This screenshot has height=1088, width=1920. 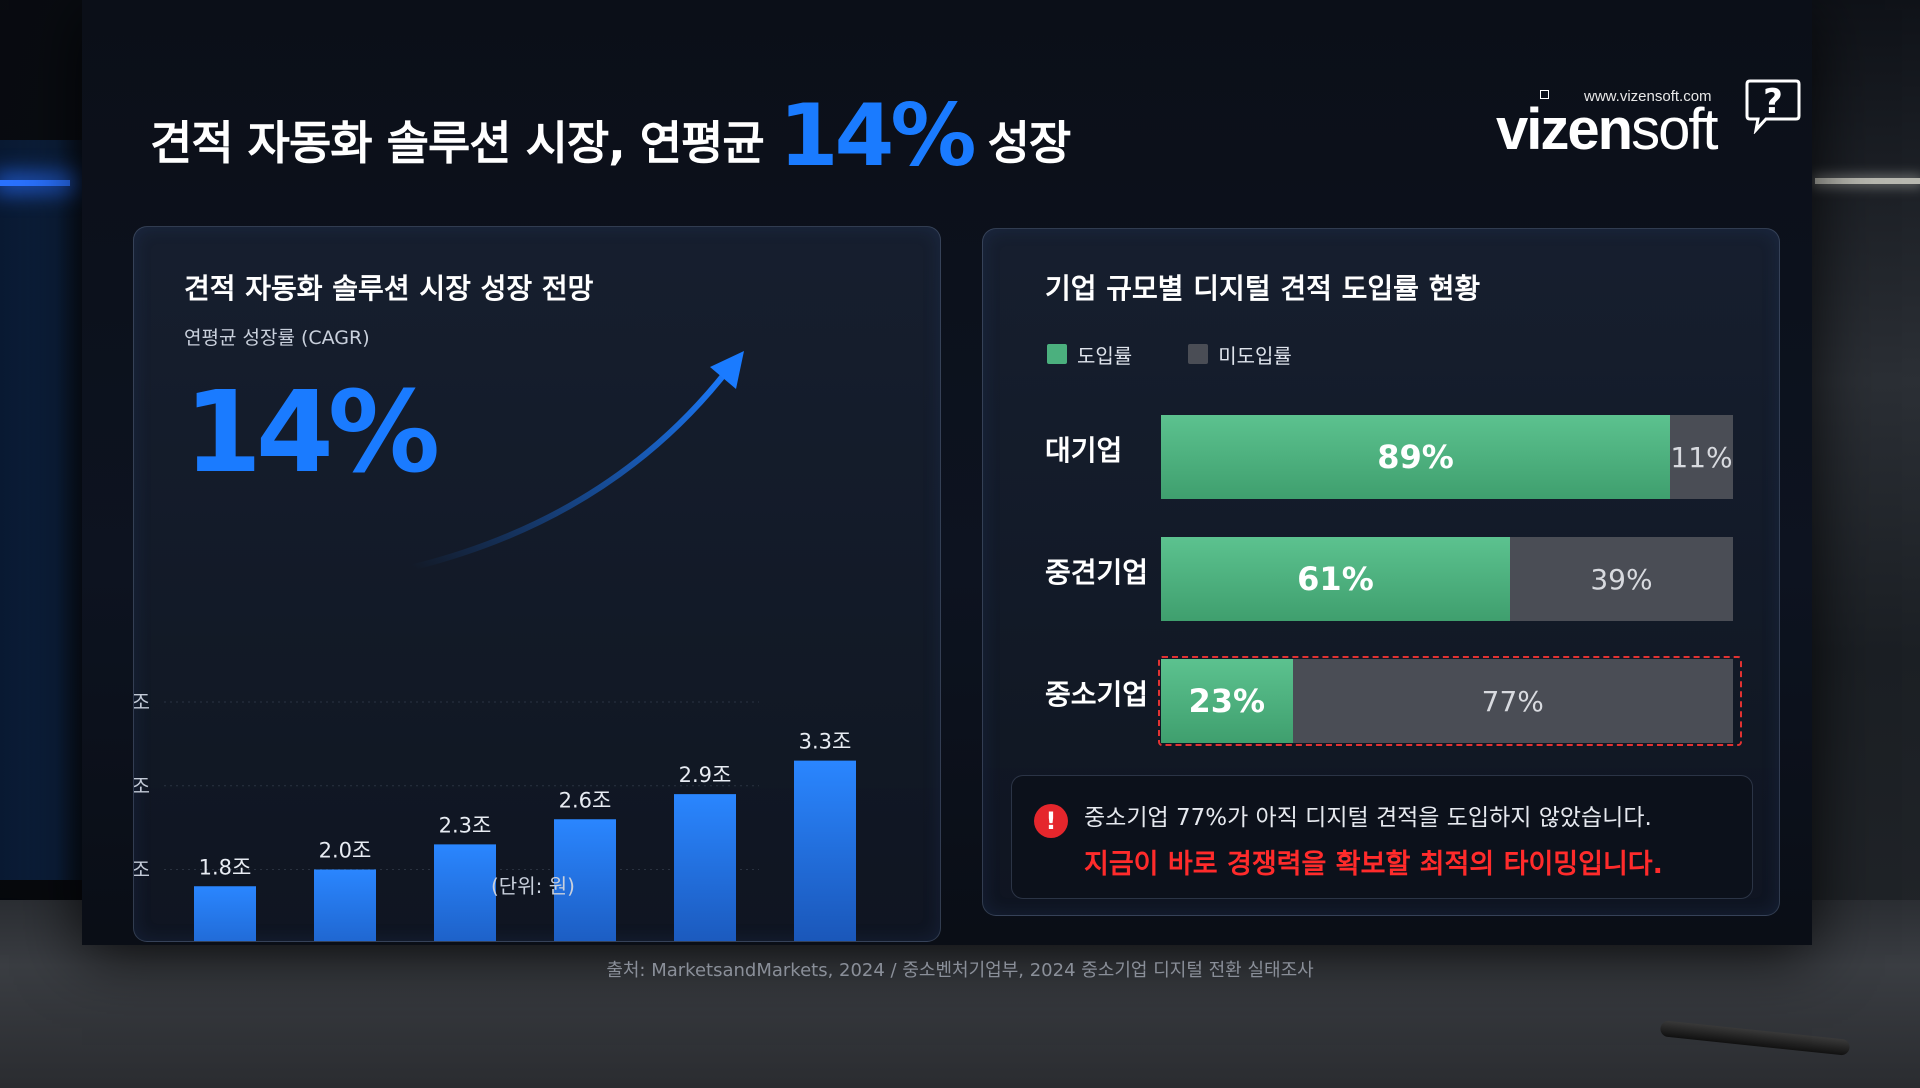 What do you see at coordinates (1255, 355) in the screenshot?
I see `legend-label-non: 미도입률` at bounding box center [1255, 355].